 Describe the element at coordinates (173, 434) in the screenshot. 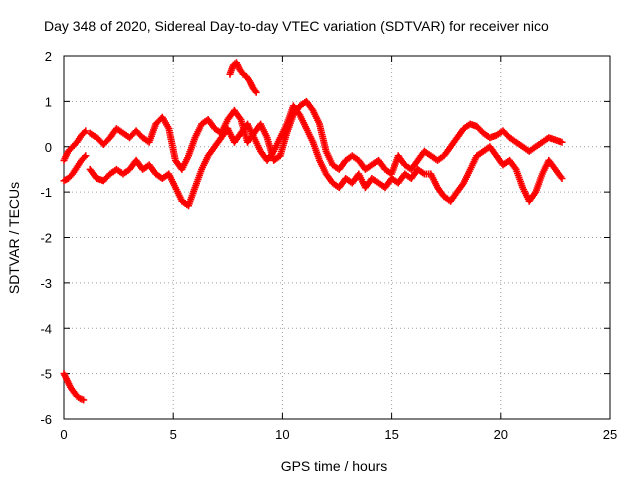

I see `x-tick-label: 5` at that location.